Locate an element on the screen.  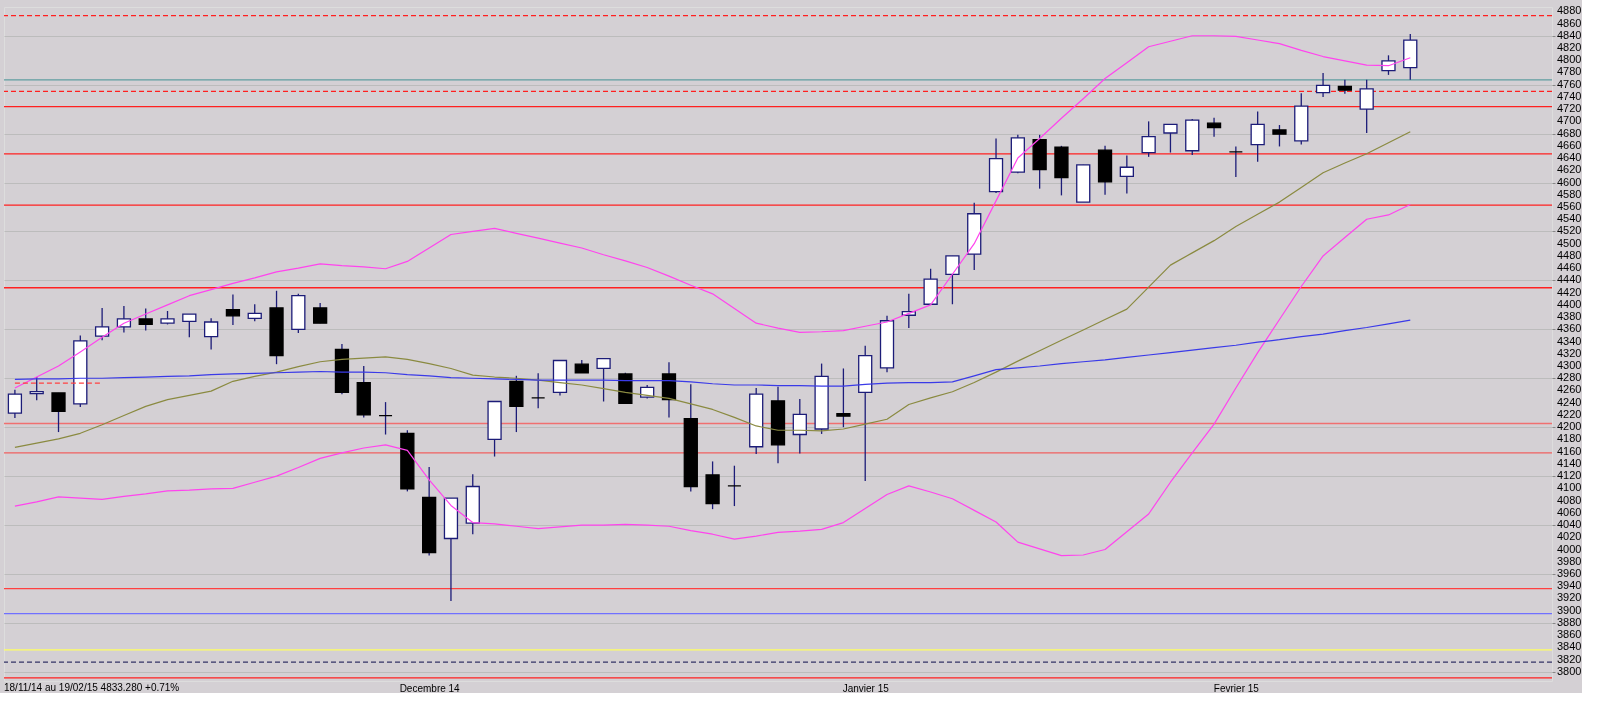
y-tick-label: 4040 is located at coordinates (1569, 524).